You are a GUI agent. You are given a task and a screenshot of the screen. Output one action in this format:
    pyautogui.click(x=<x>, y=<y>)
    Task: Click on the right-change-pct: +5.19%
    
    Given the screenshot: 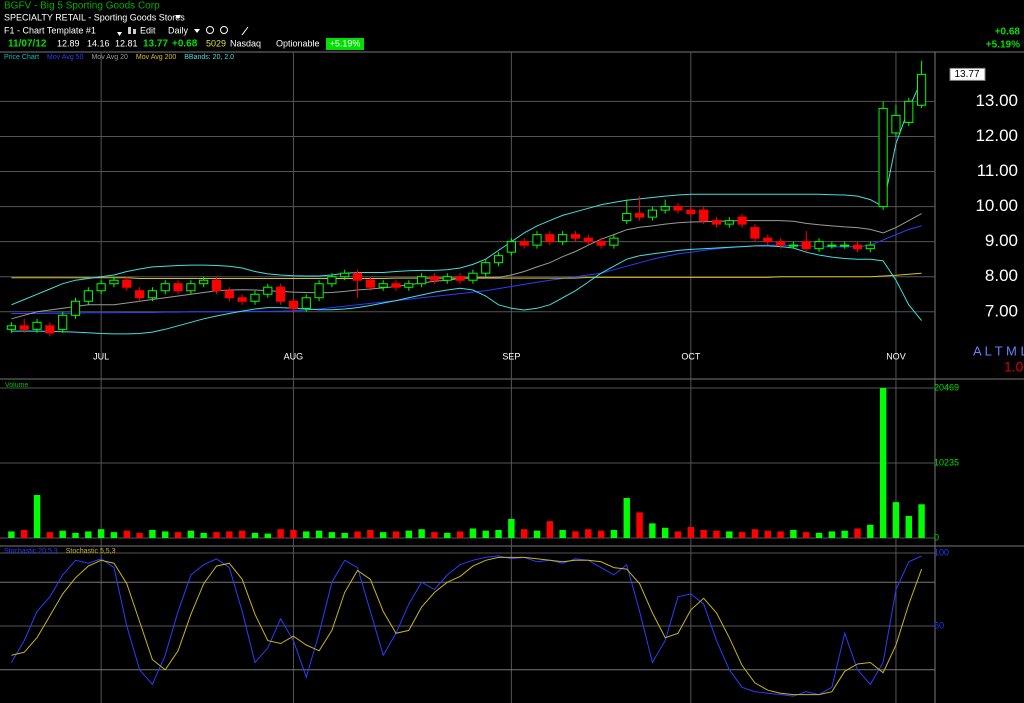 What is the action you would take?
    pyautogui.click(x=1003, y=45)
    